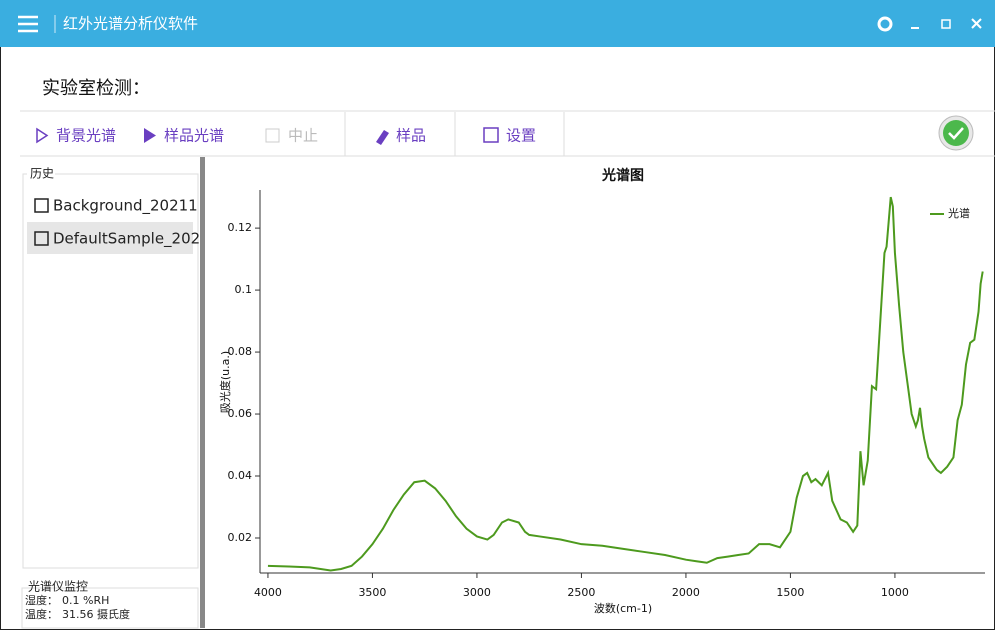 This screenshot has width=995, height=634. What do you see at coordinates (240, 537) in the screenshot?
I see `y-tick-label: 0.02` at bounding box center [240, 537].